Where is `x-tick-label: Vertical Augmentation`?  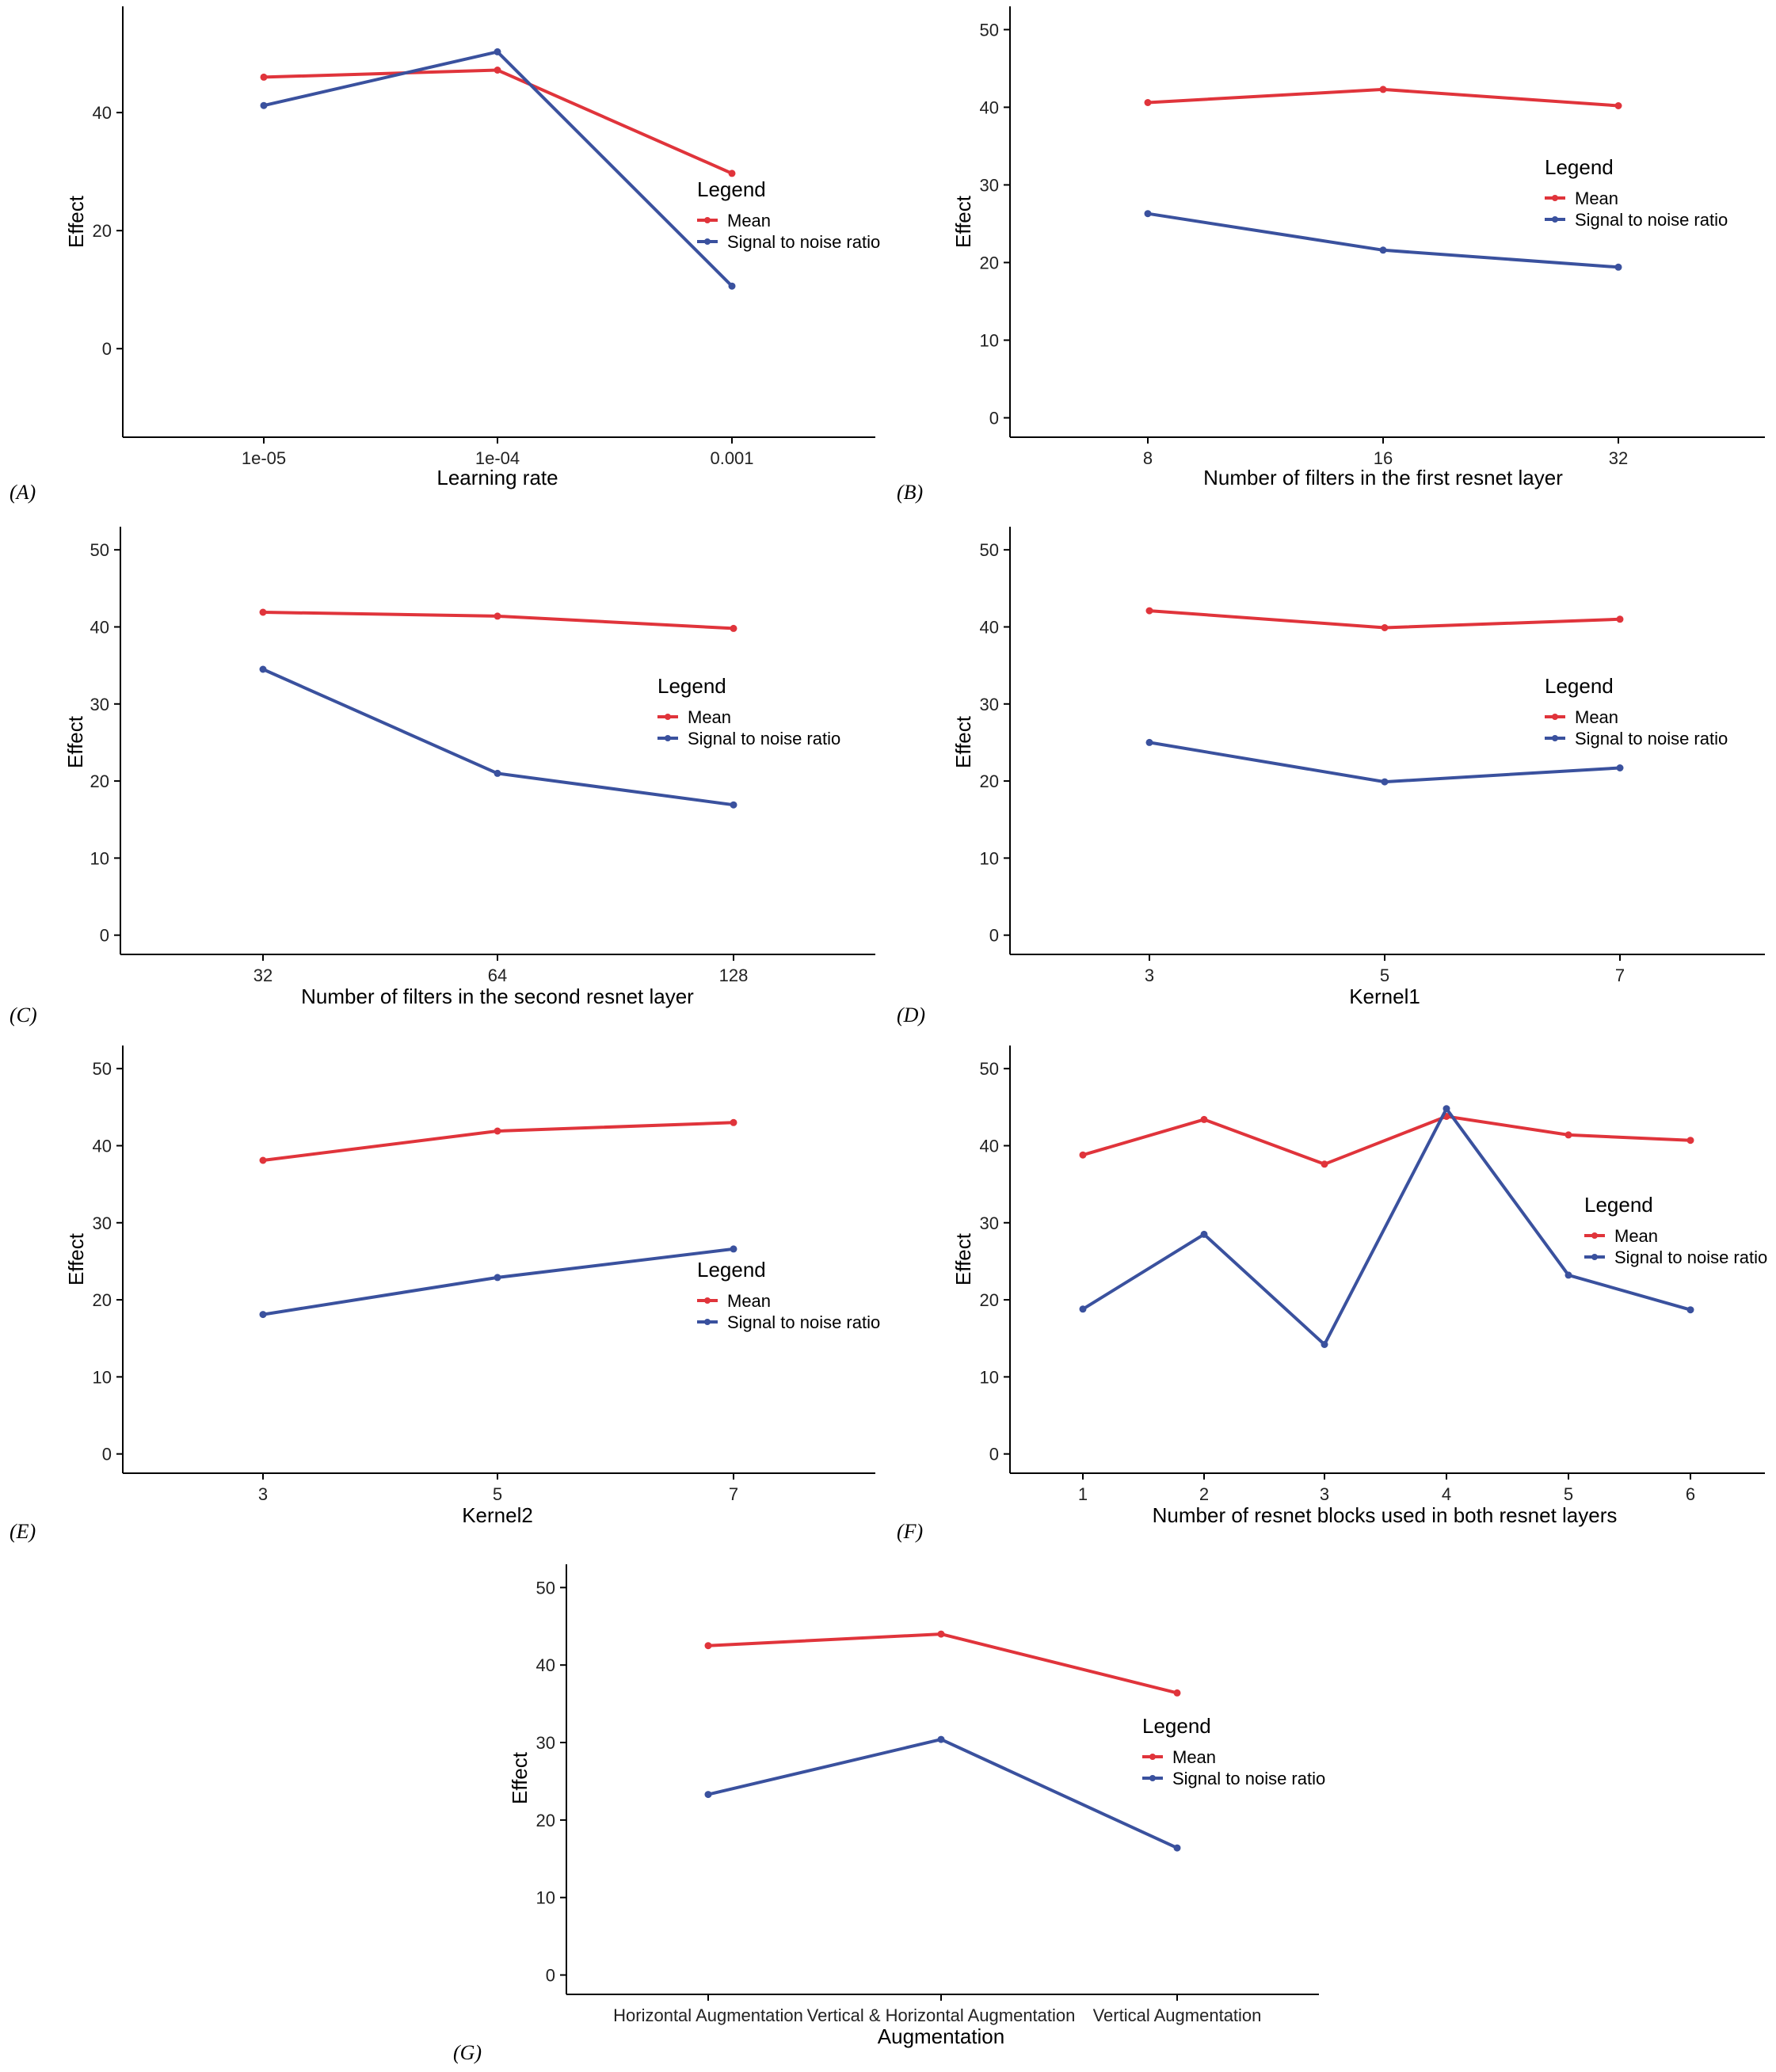 x-tick-label: Vertical Augmentation is located at coordinates (1177, 2015).